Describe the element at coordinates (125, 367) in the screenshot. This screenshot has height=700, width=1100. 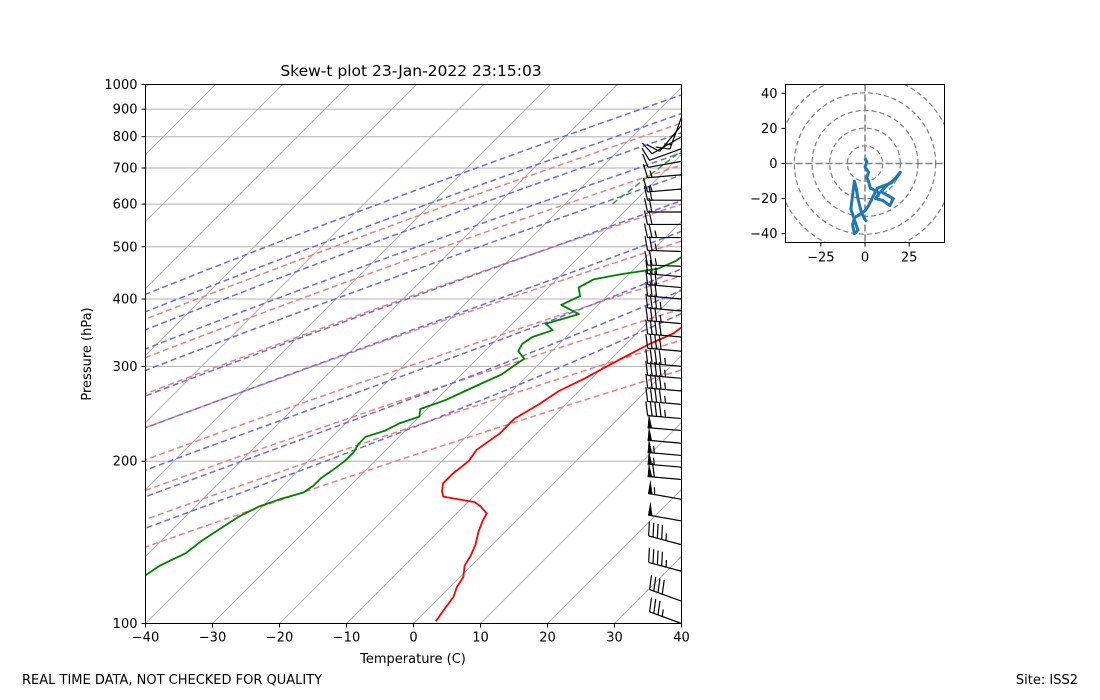
I see `y-tick-label: 300` at that location.